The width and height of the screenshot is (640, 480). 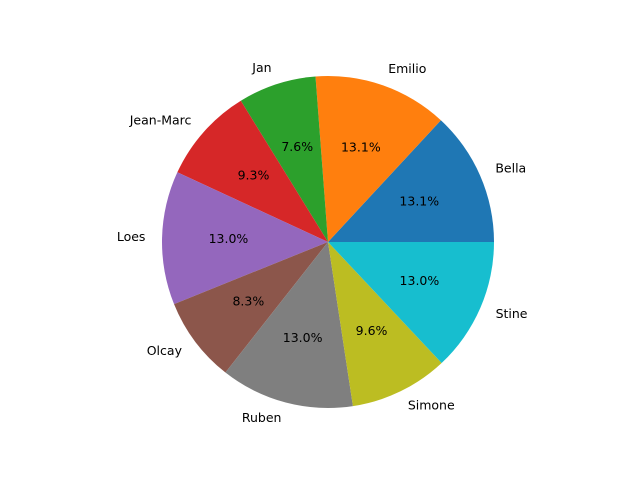 What do you see at coordinates (510, 167) in the screenshot?
I see `slice-label: Bella` at bounding box center [510, 167].